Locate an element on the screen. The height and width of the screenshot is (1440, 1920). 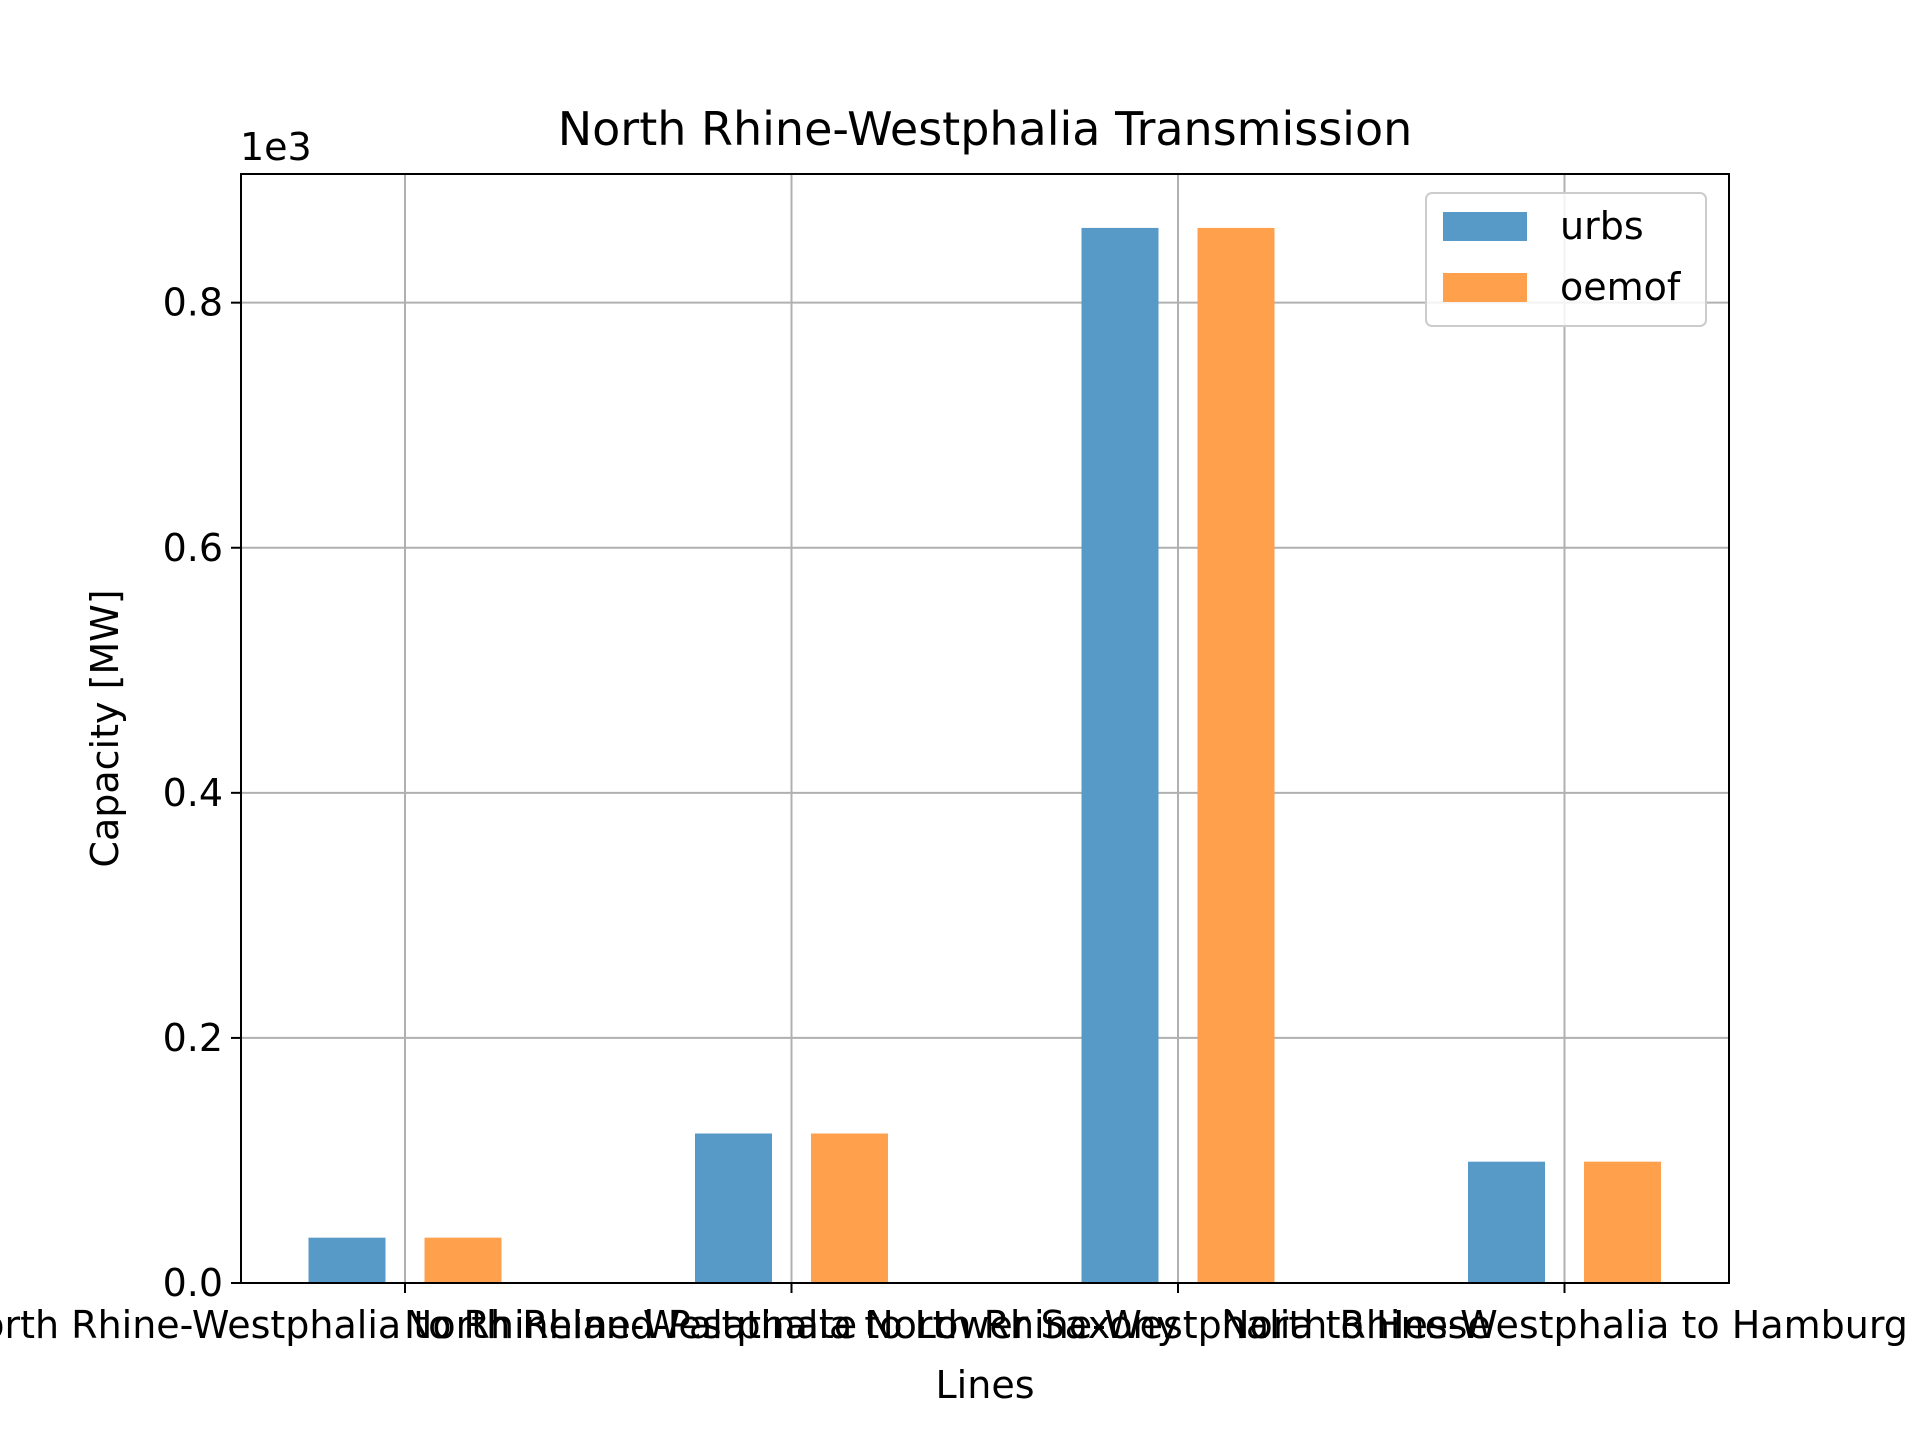
chart-title: North Rhine-Westphalia Transmission is located at coordinates (985, 129).